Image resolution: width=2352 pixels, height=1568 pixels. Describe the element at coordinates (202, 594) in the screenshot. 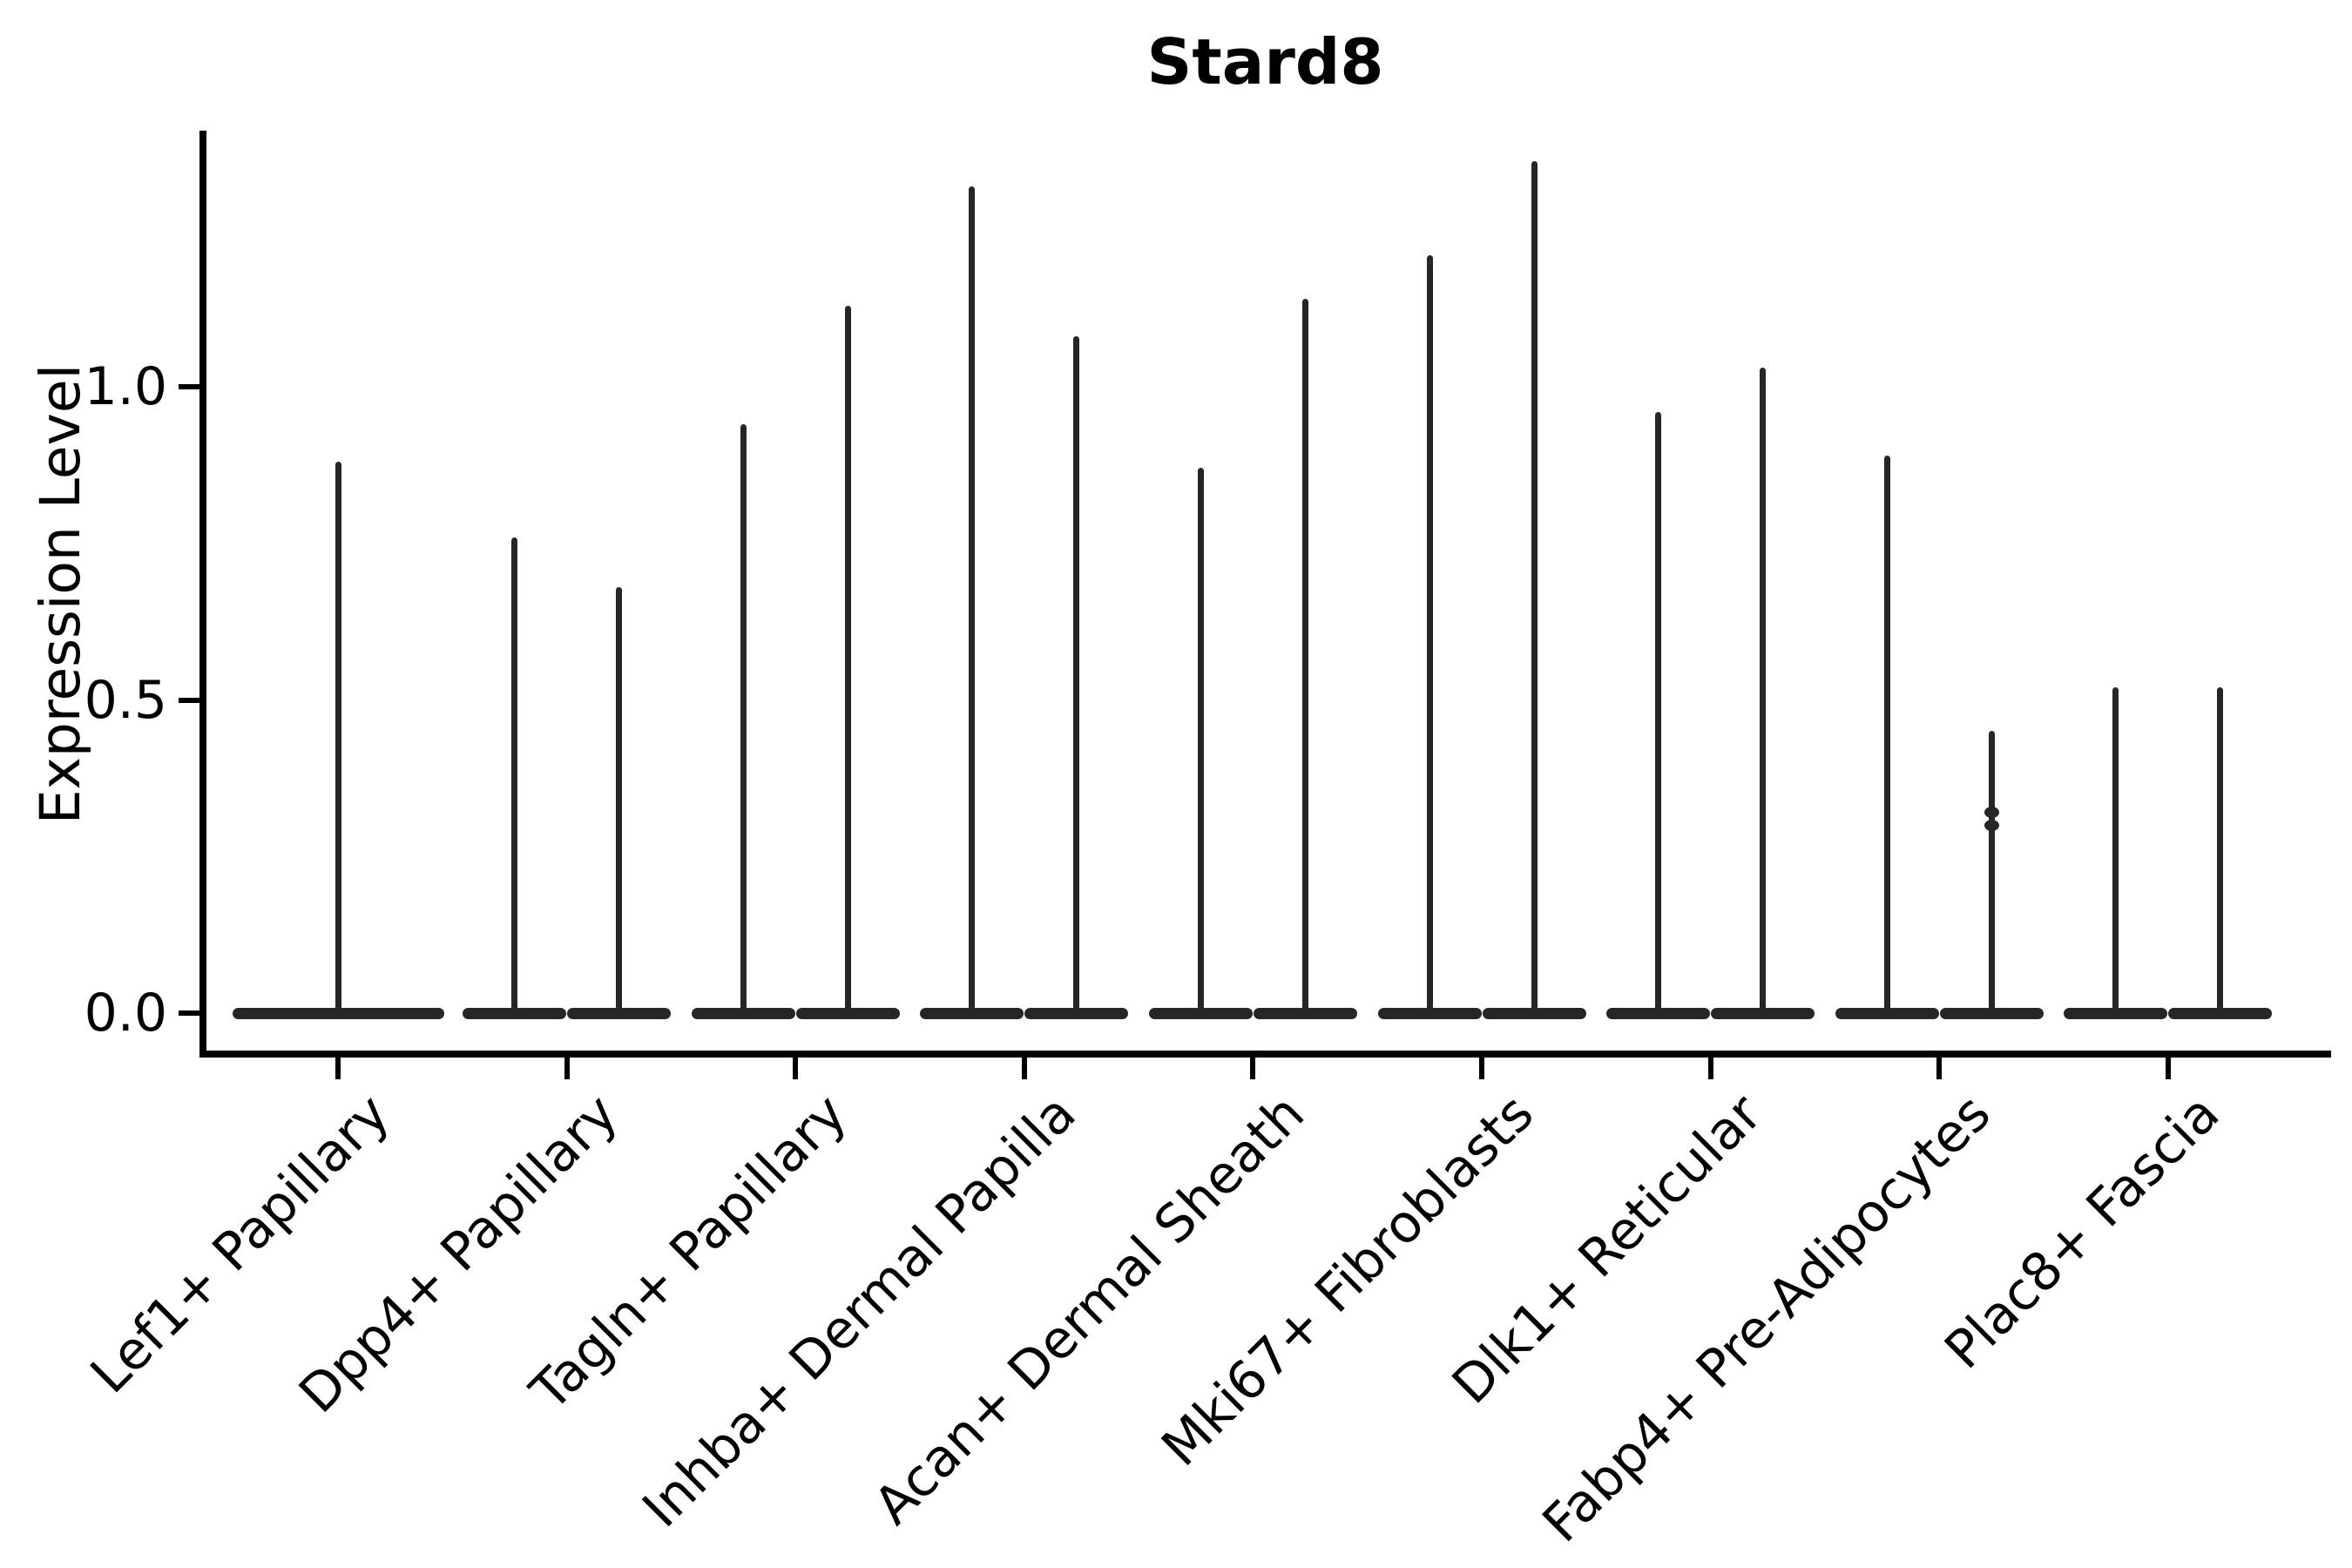

I see `y-axis-spine` at that location.